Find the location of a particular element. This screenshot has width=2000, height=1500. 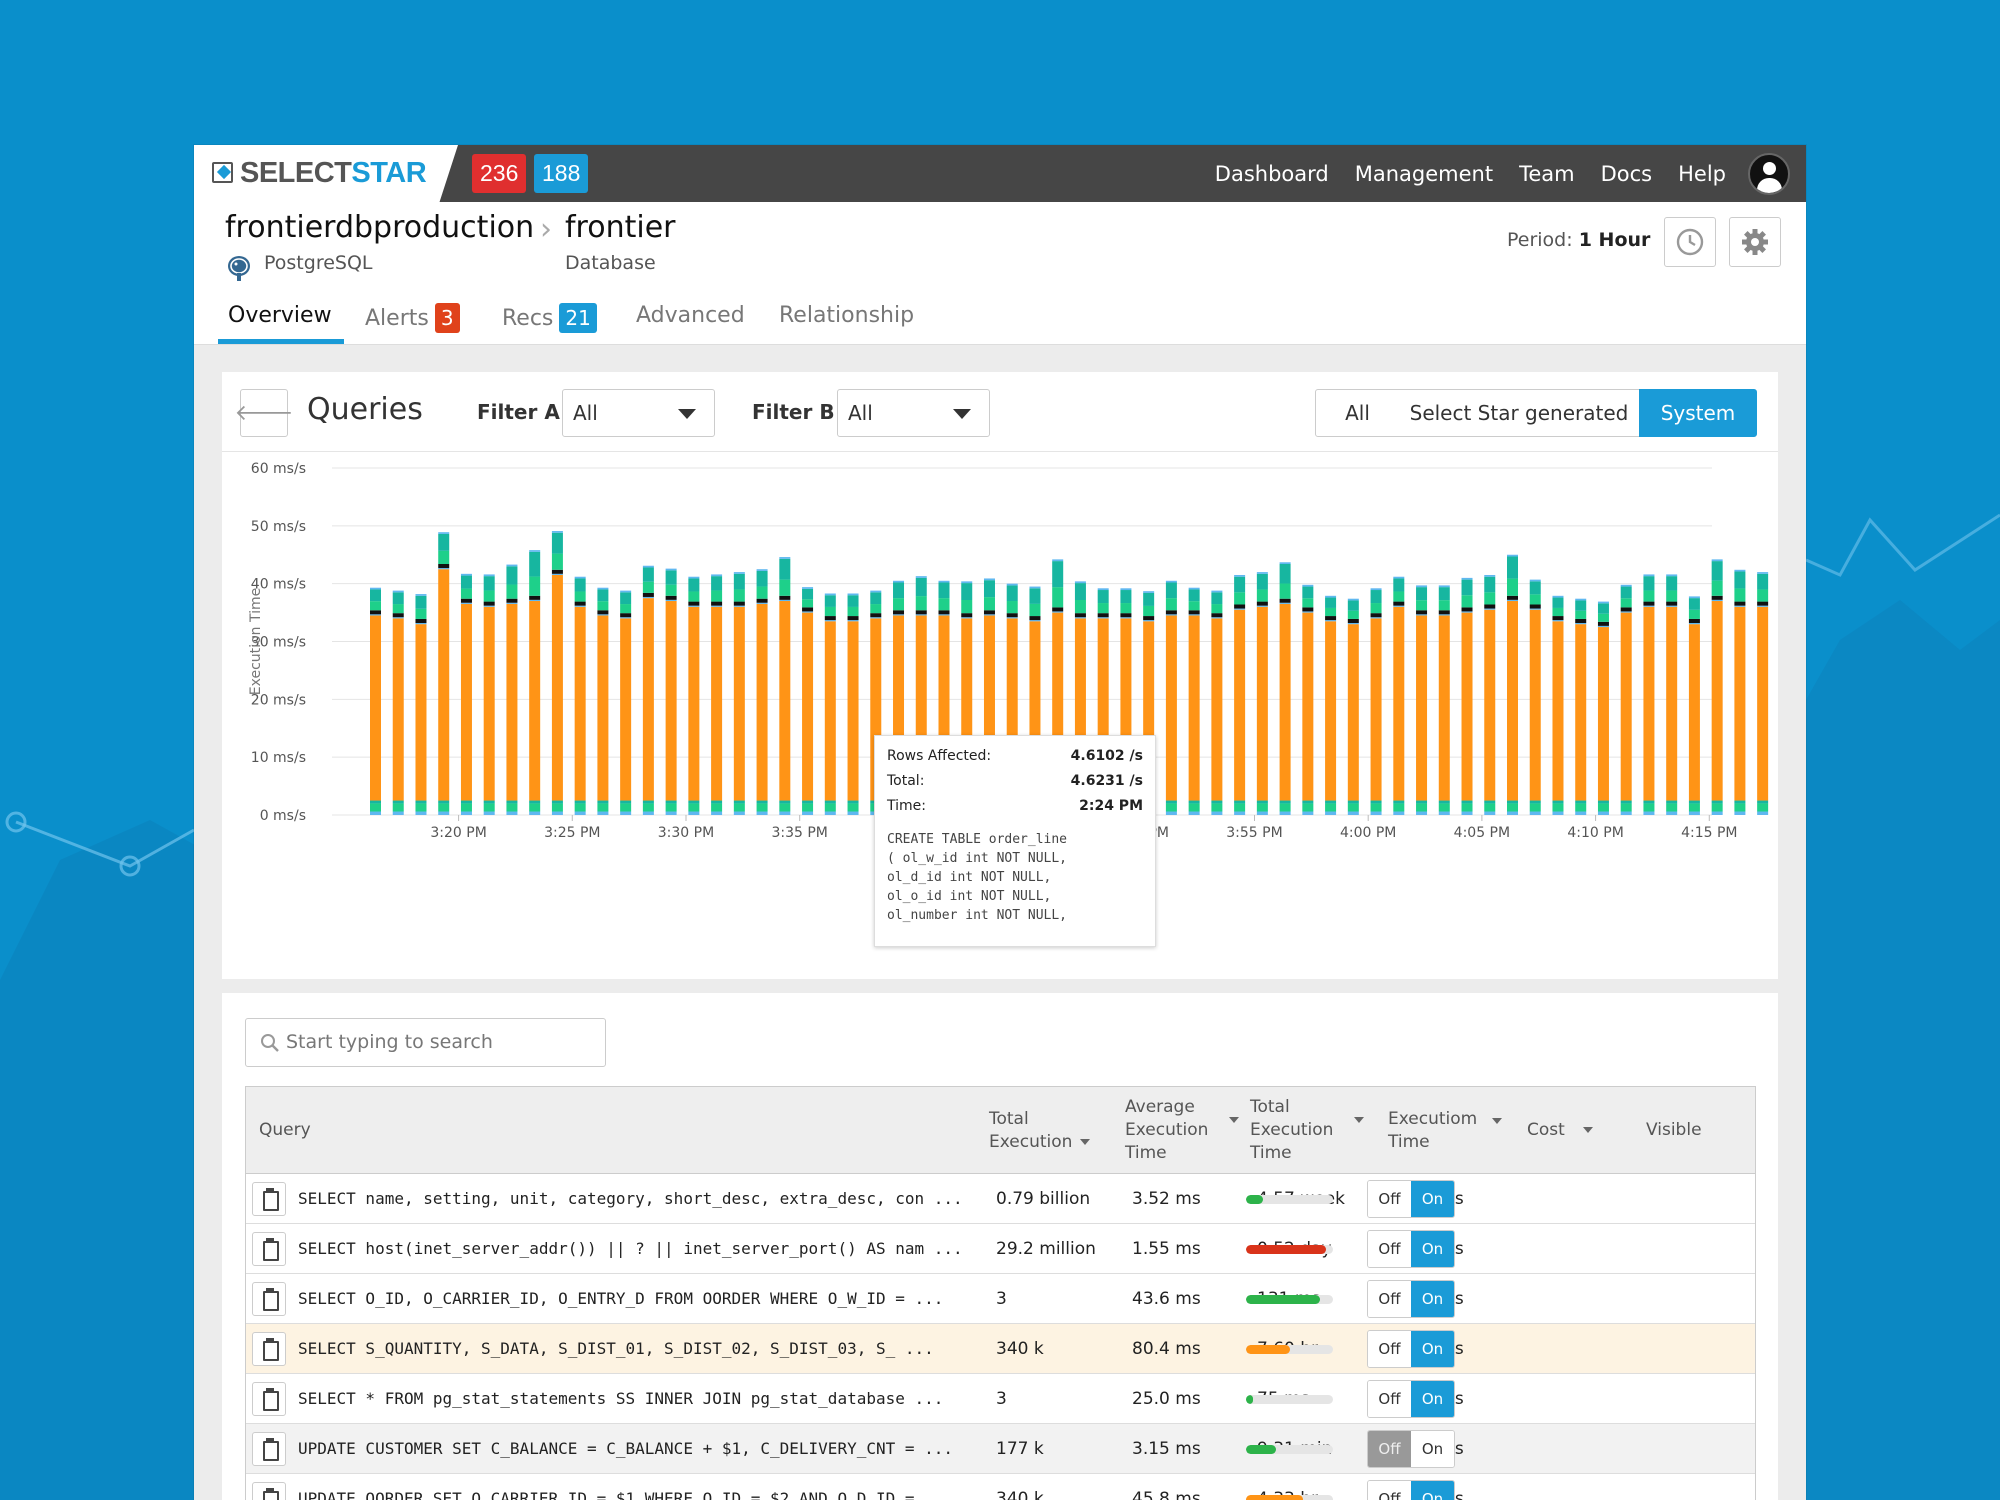

segment-system: System is located at coordinates (1698, 413).